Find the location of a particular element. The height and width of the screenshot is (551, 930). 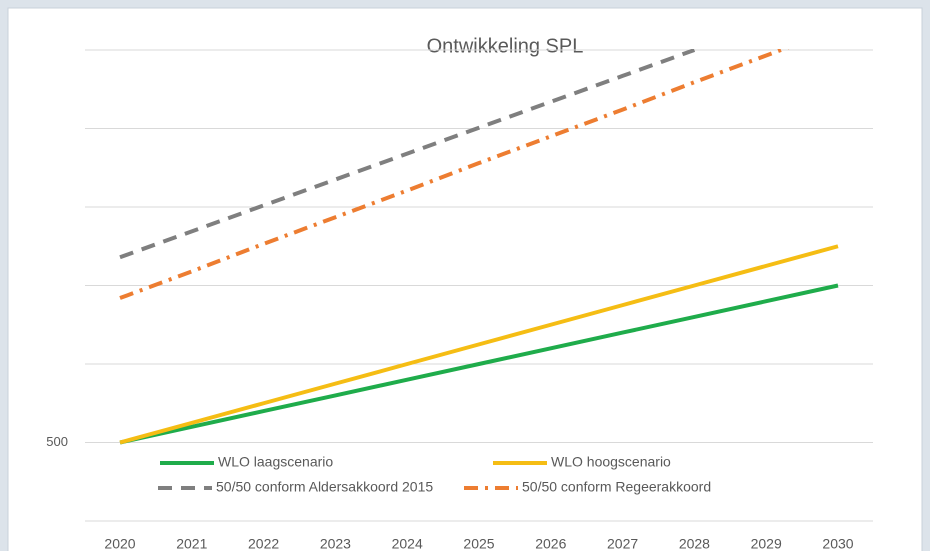

x-tick-label: 2022 is located at coordinates (263, 543).